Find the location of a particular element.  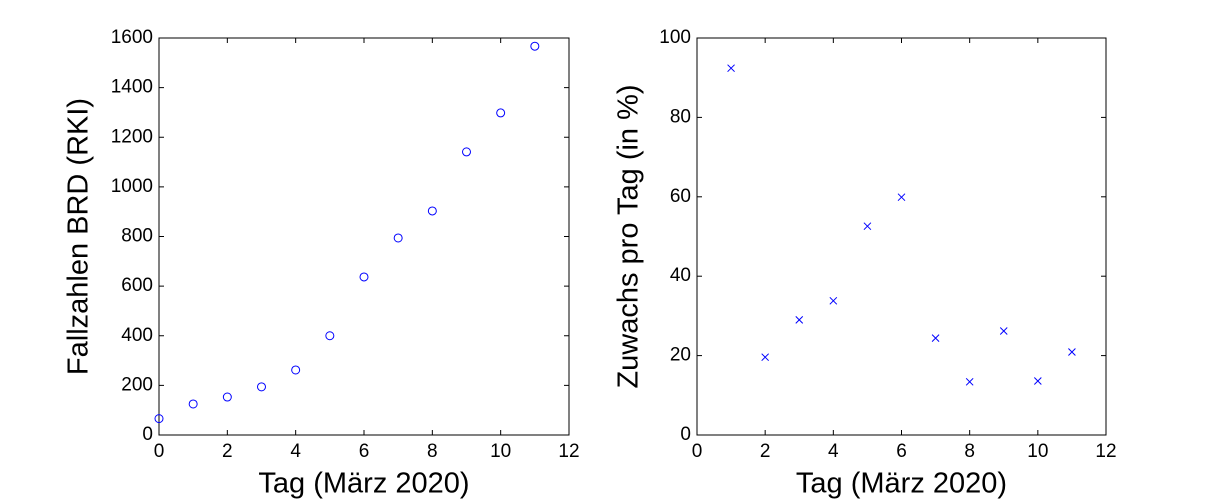

y-axis-label: Zuwachs pro Tag (in %) is located at coordinates (629, 236).